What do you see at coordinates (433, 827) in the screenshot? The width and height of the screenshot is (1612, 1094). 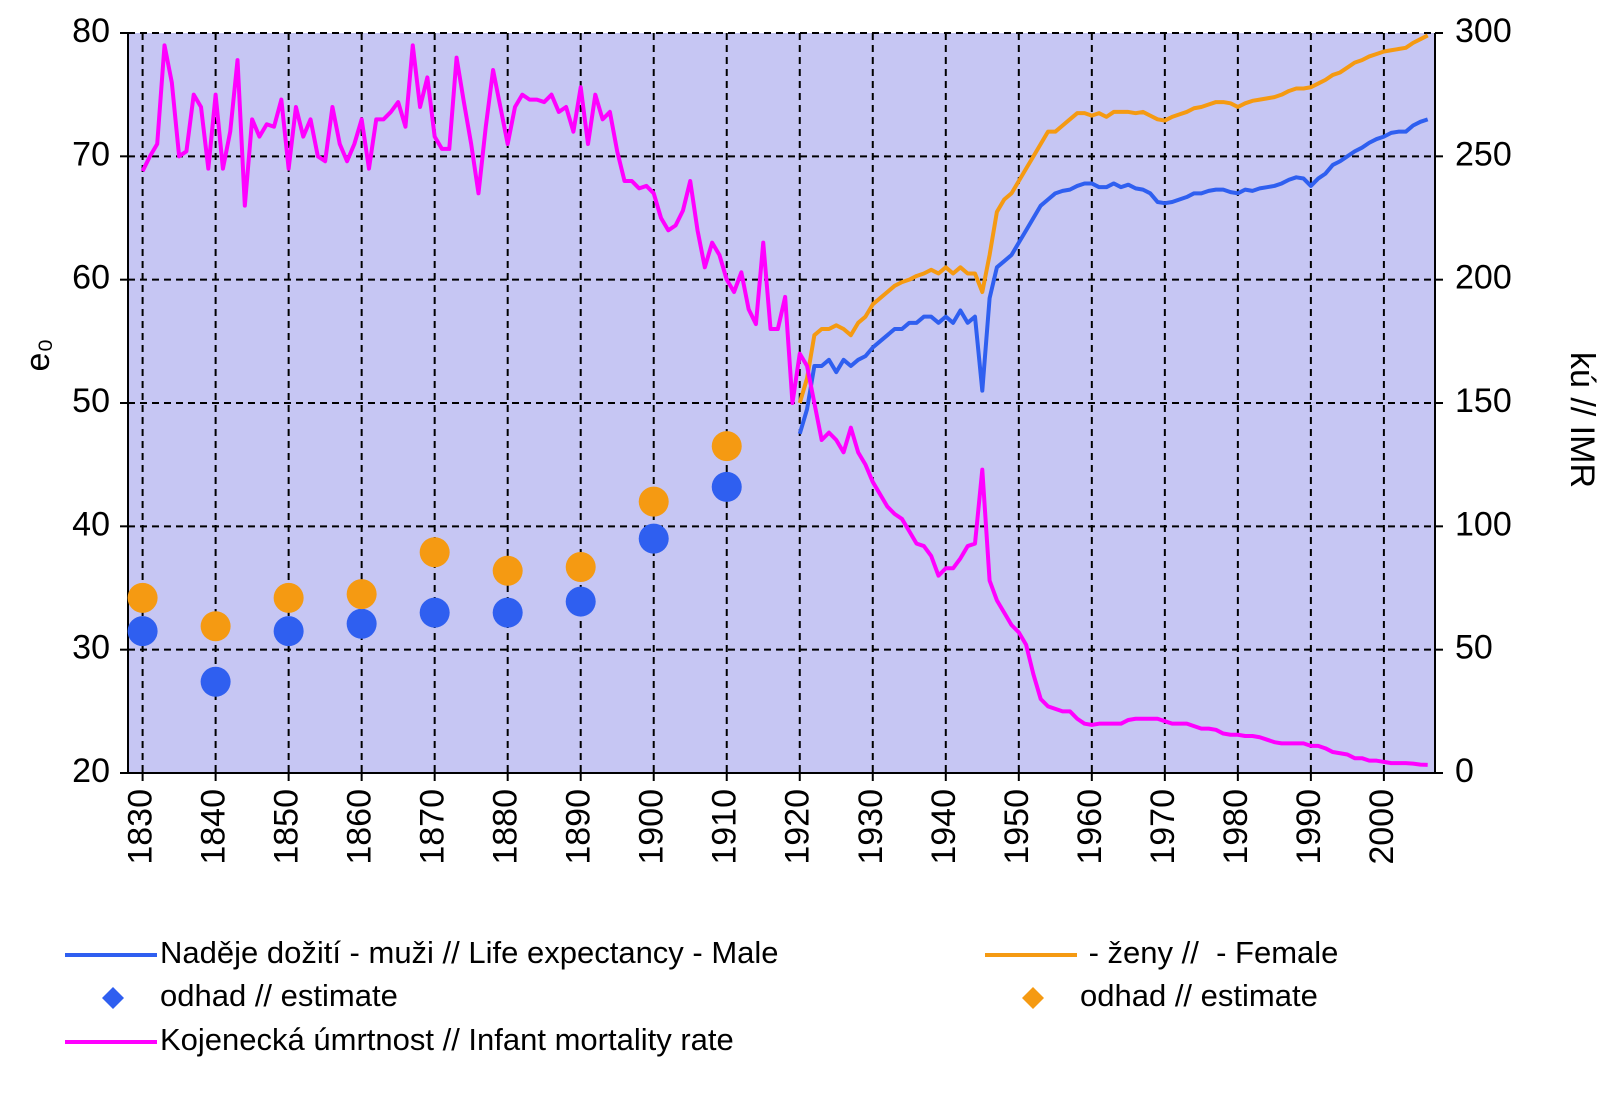 I see `x-tick-label: 1870` at bounding box center [433, 827].